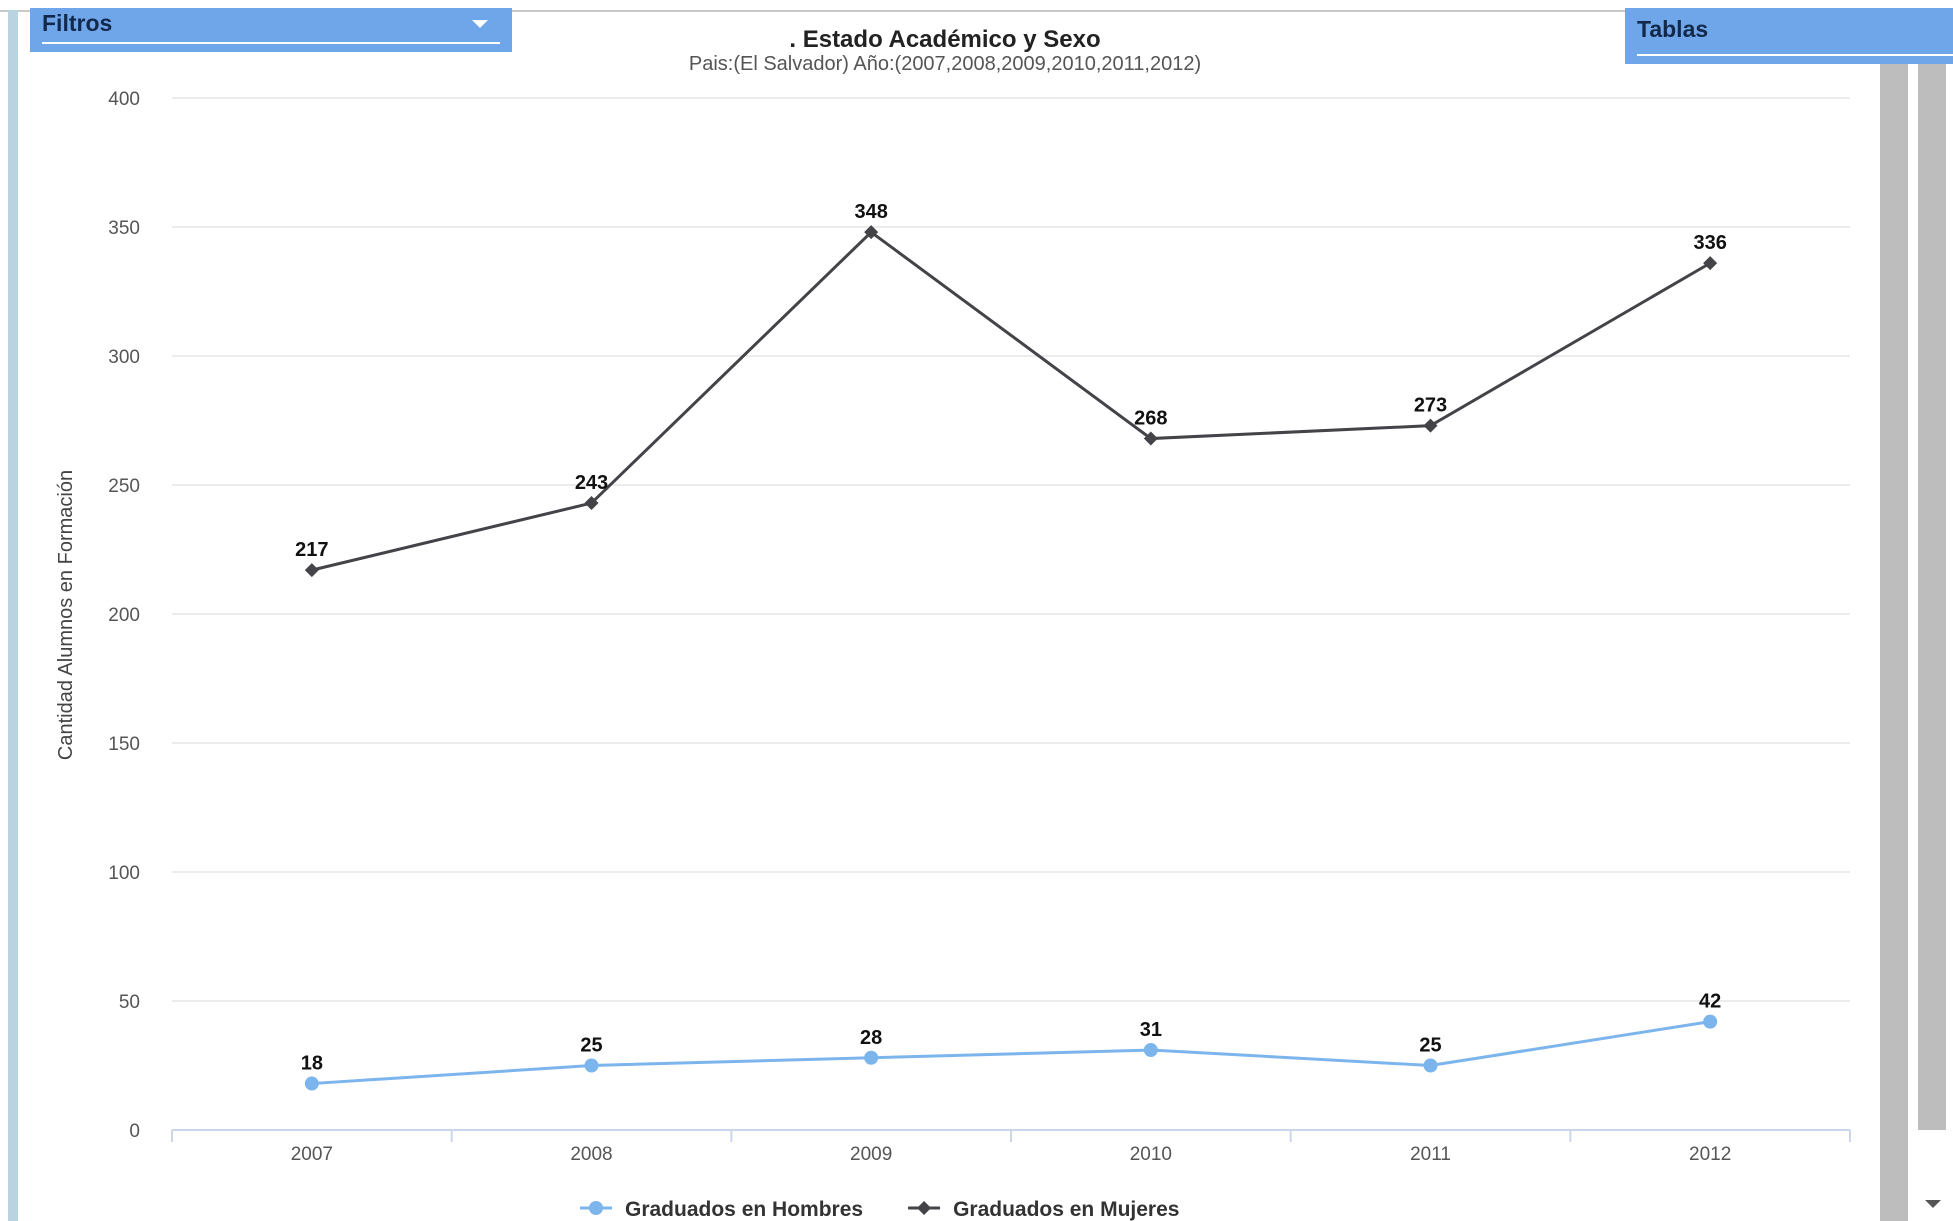 The height and width of the screenshot is (1221, 1953). What do you see at coordinates (271, 43) in the screenshot?
I see `filtros-underline` at bounding box center [271, 43].